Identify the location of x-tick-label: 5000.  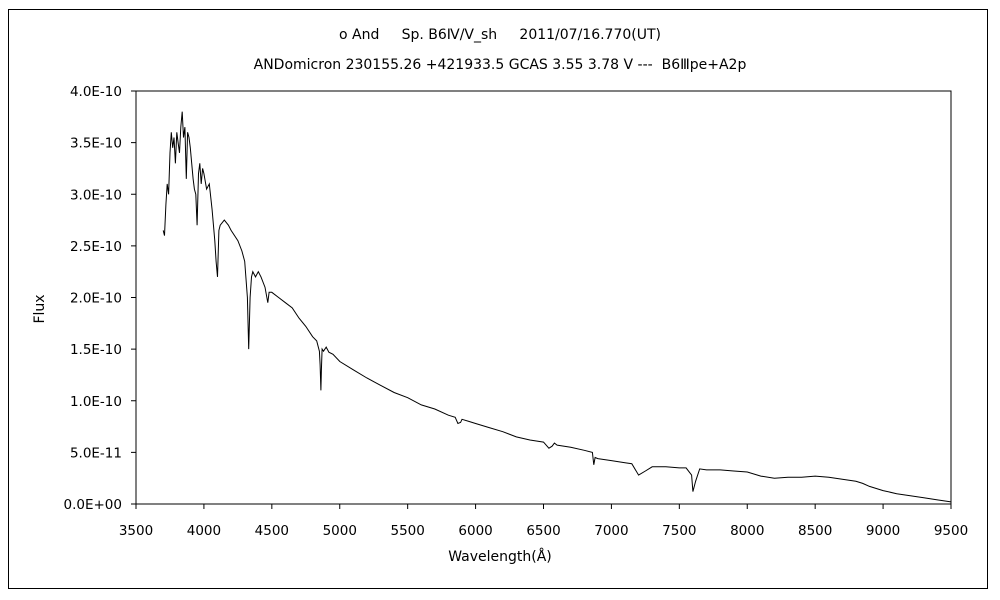
(340, 531).